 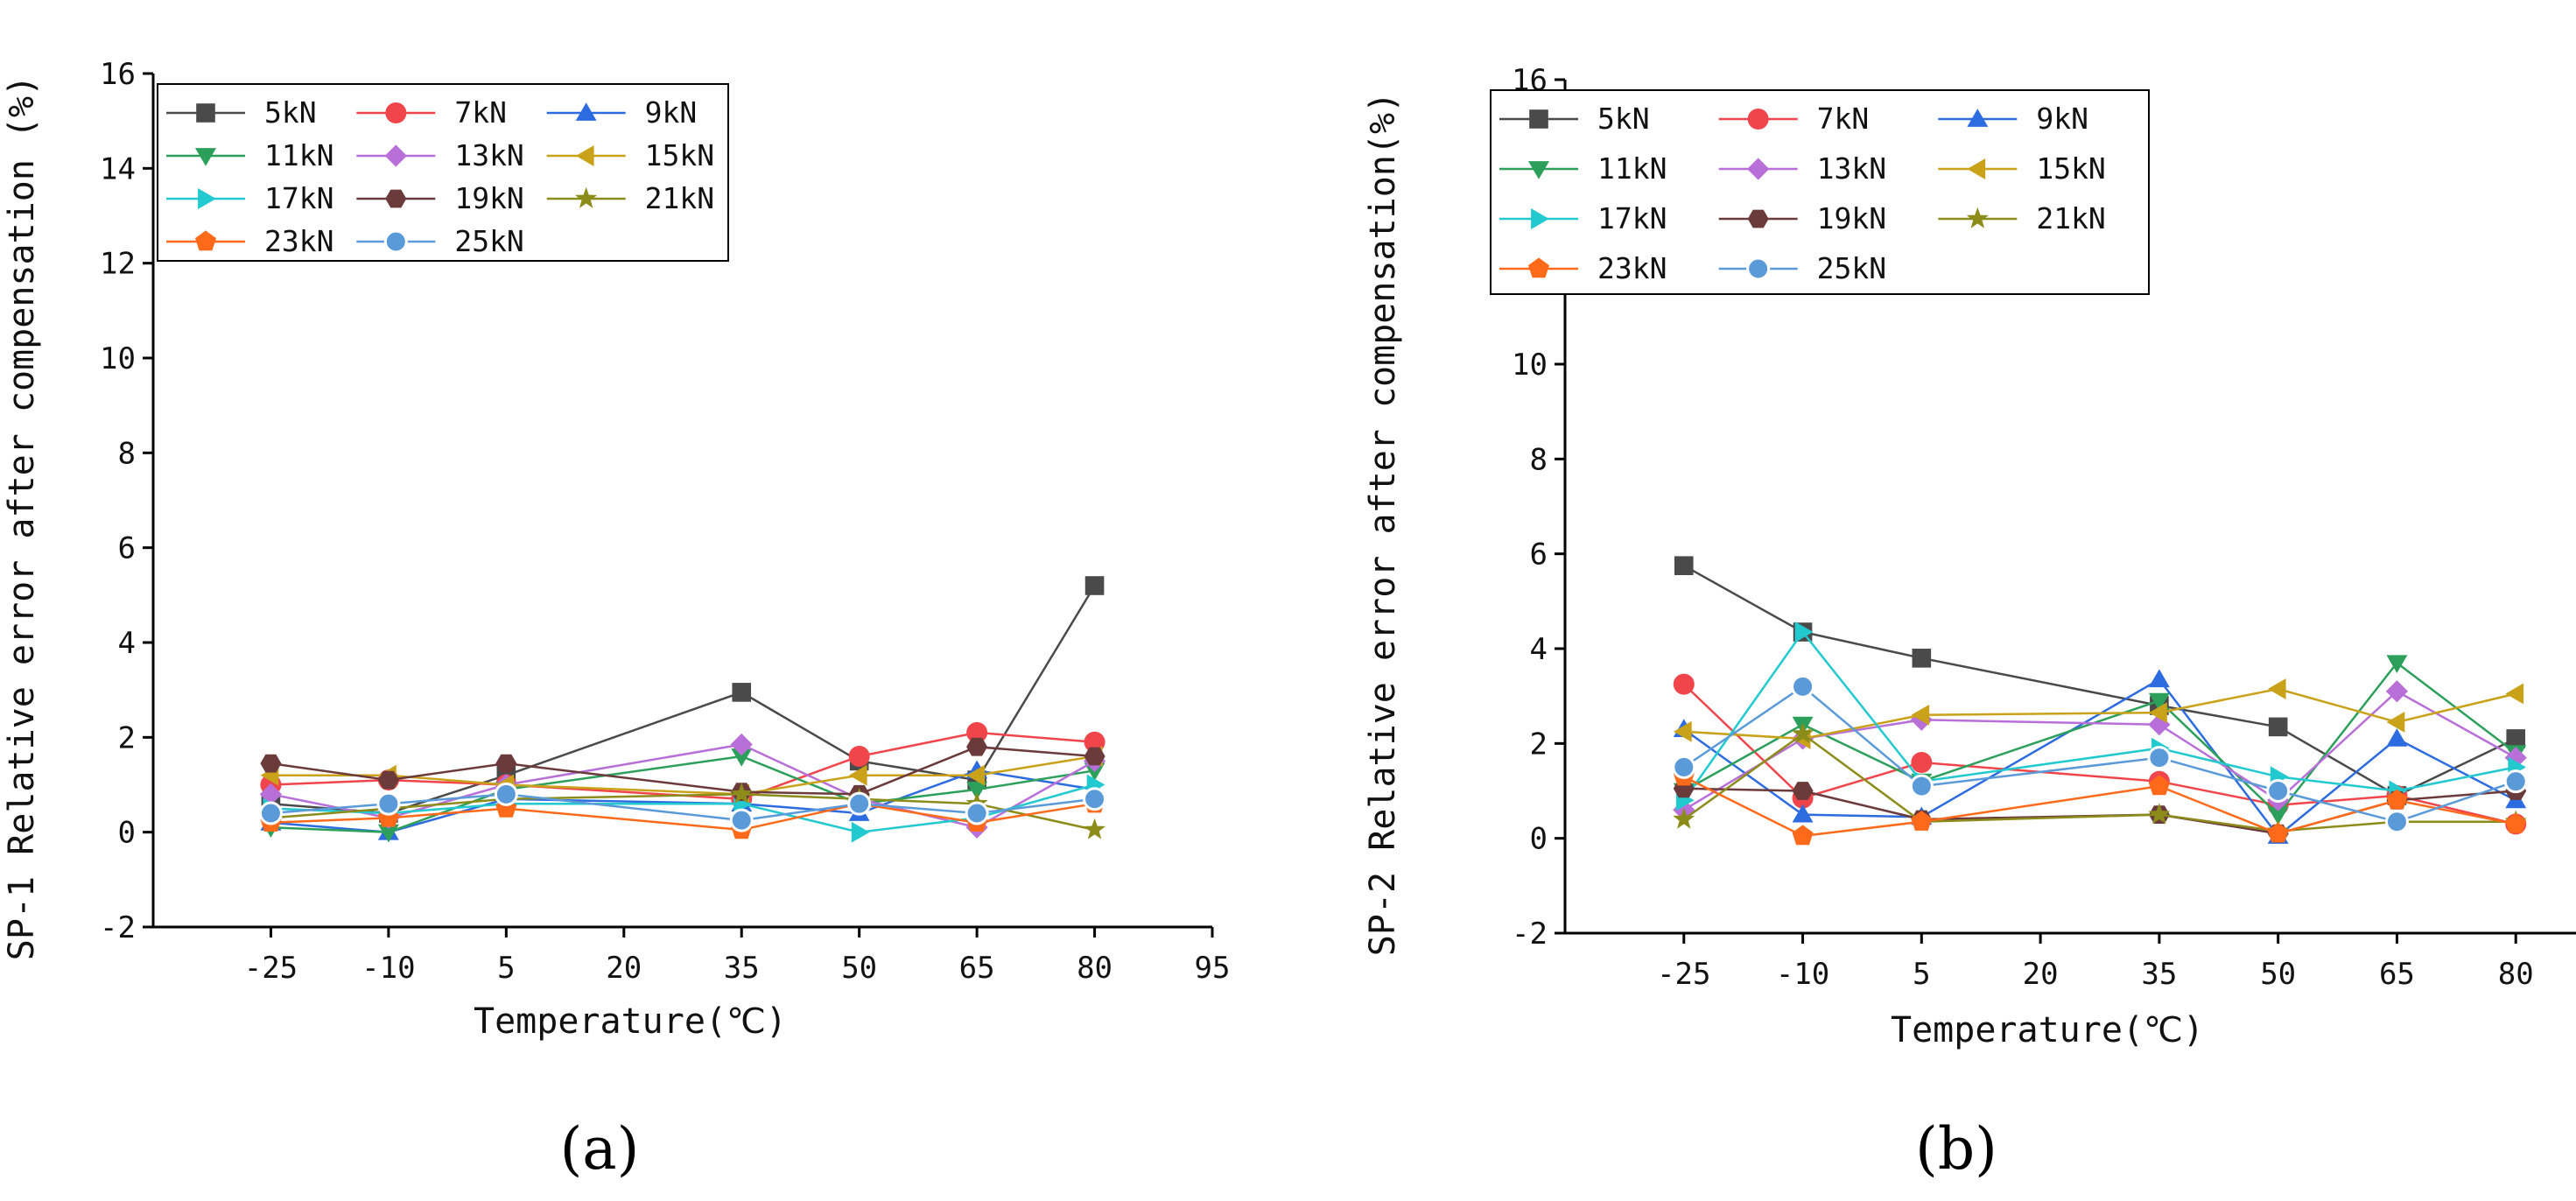 I want to click on legend-entry: 19kN, so click(x=1802, y=218).